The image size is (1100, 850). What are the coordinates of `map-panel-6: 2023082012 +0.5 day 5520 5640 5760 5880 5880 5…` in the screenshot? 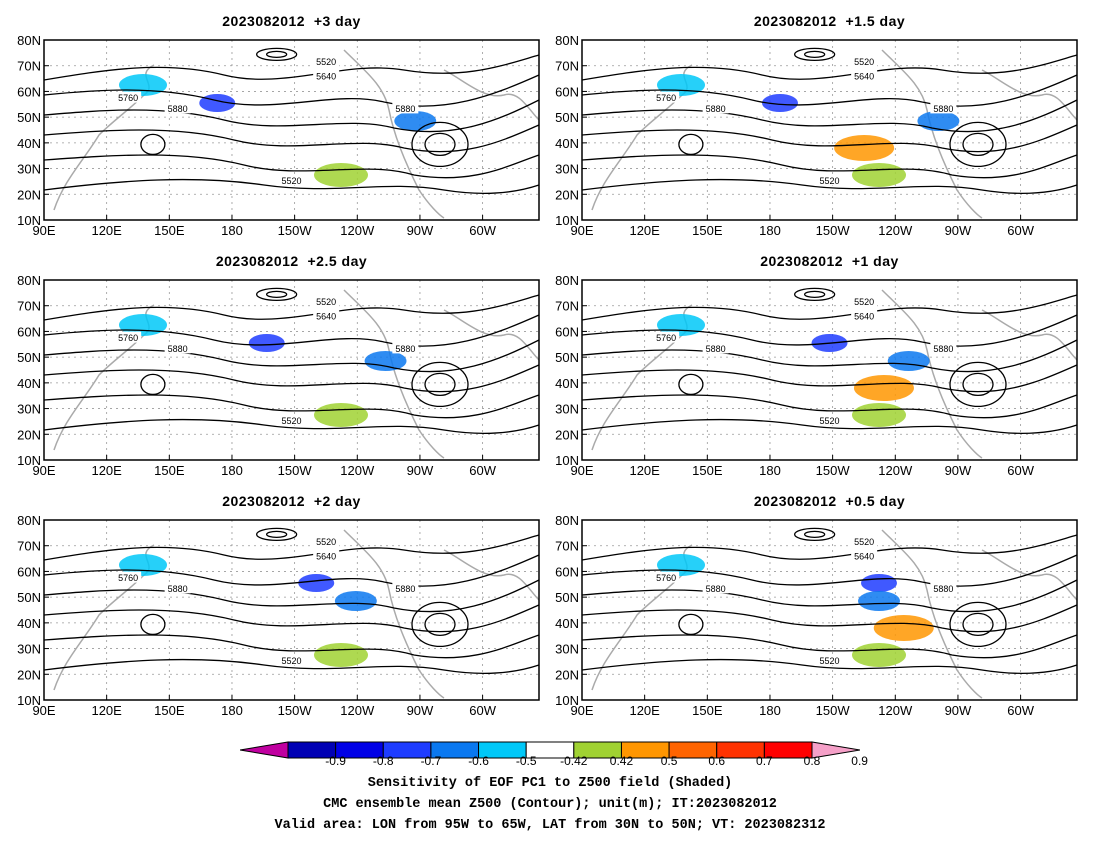 It's located at (816, 605).